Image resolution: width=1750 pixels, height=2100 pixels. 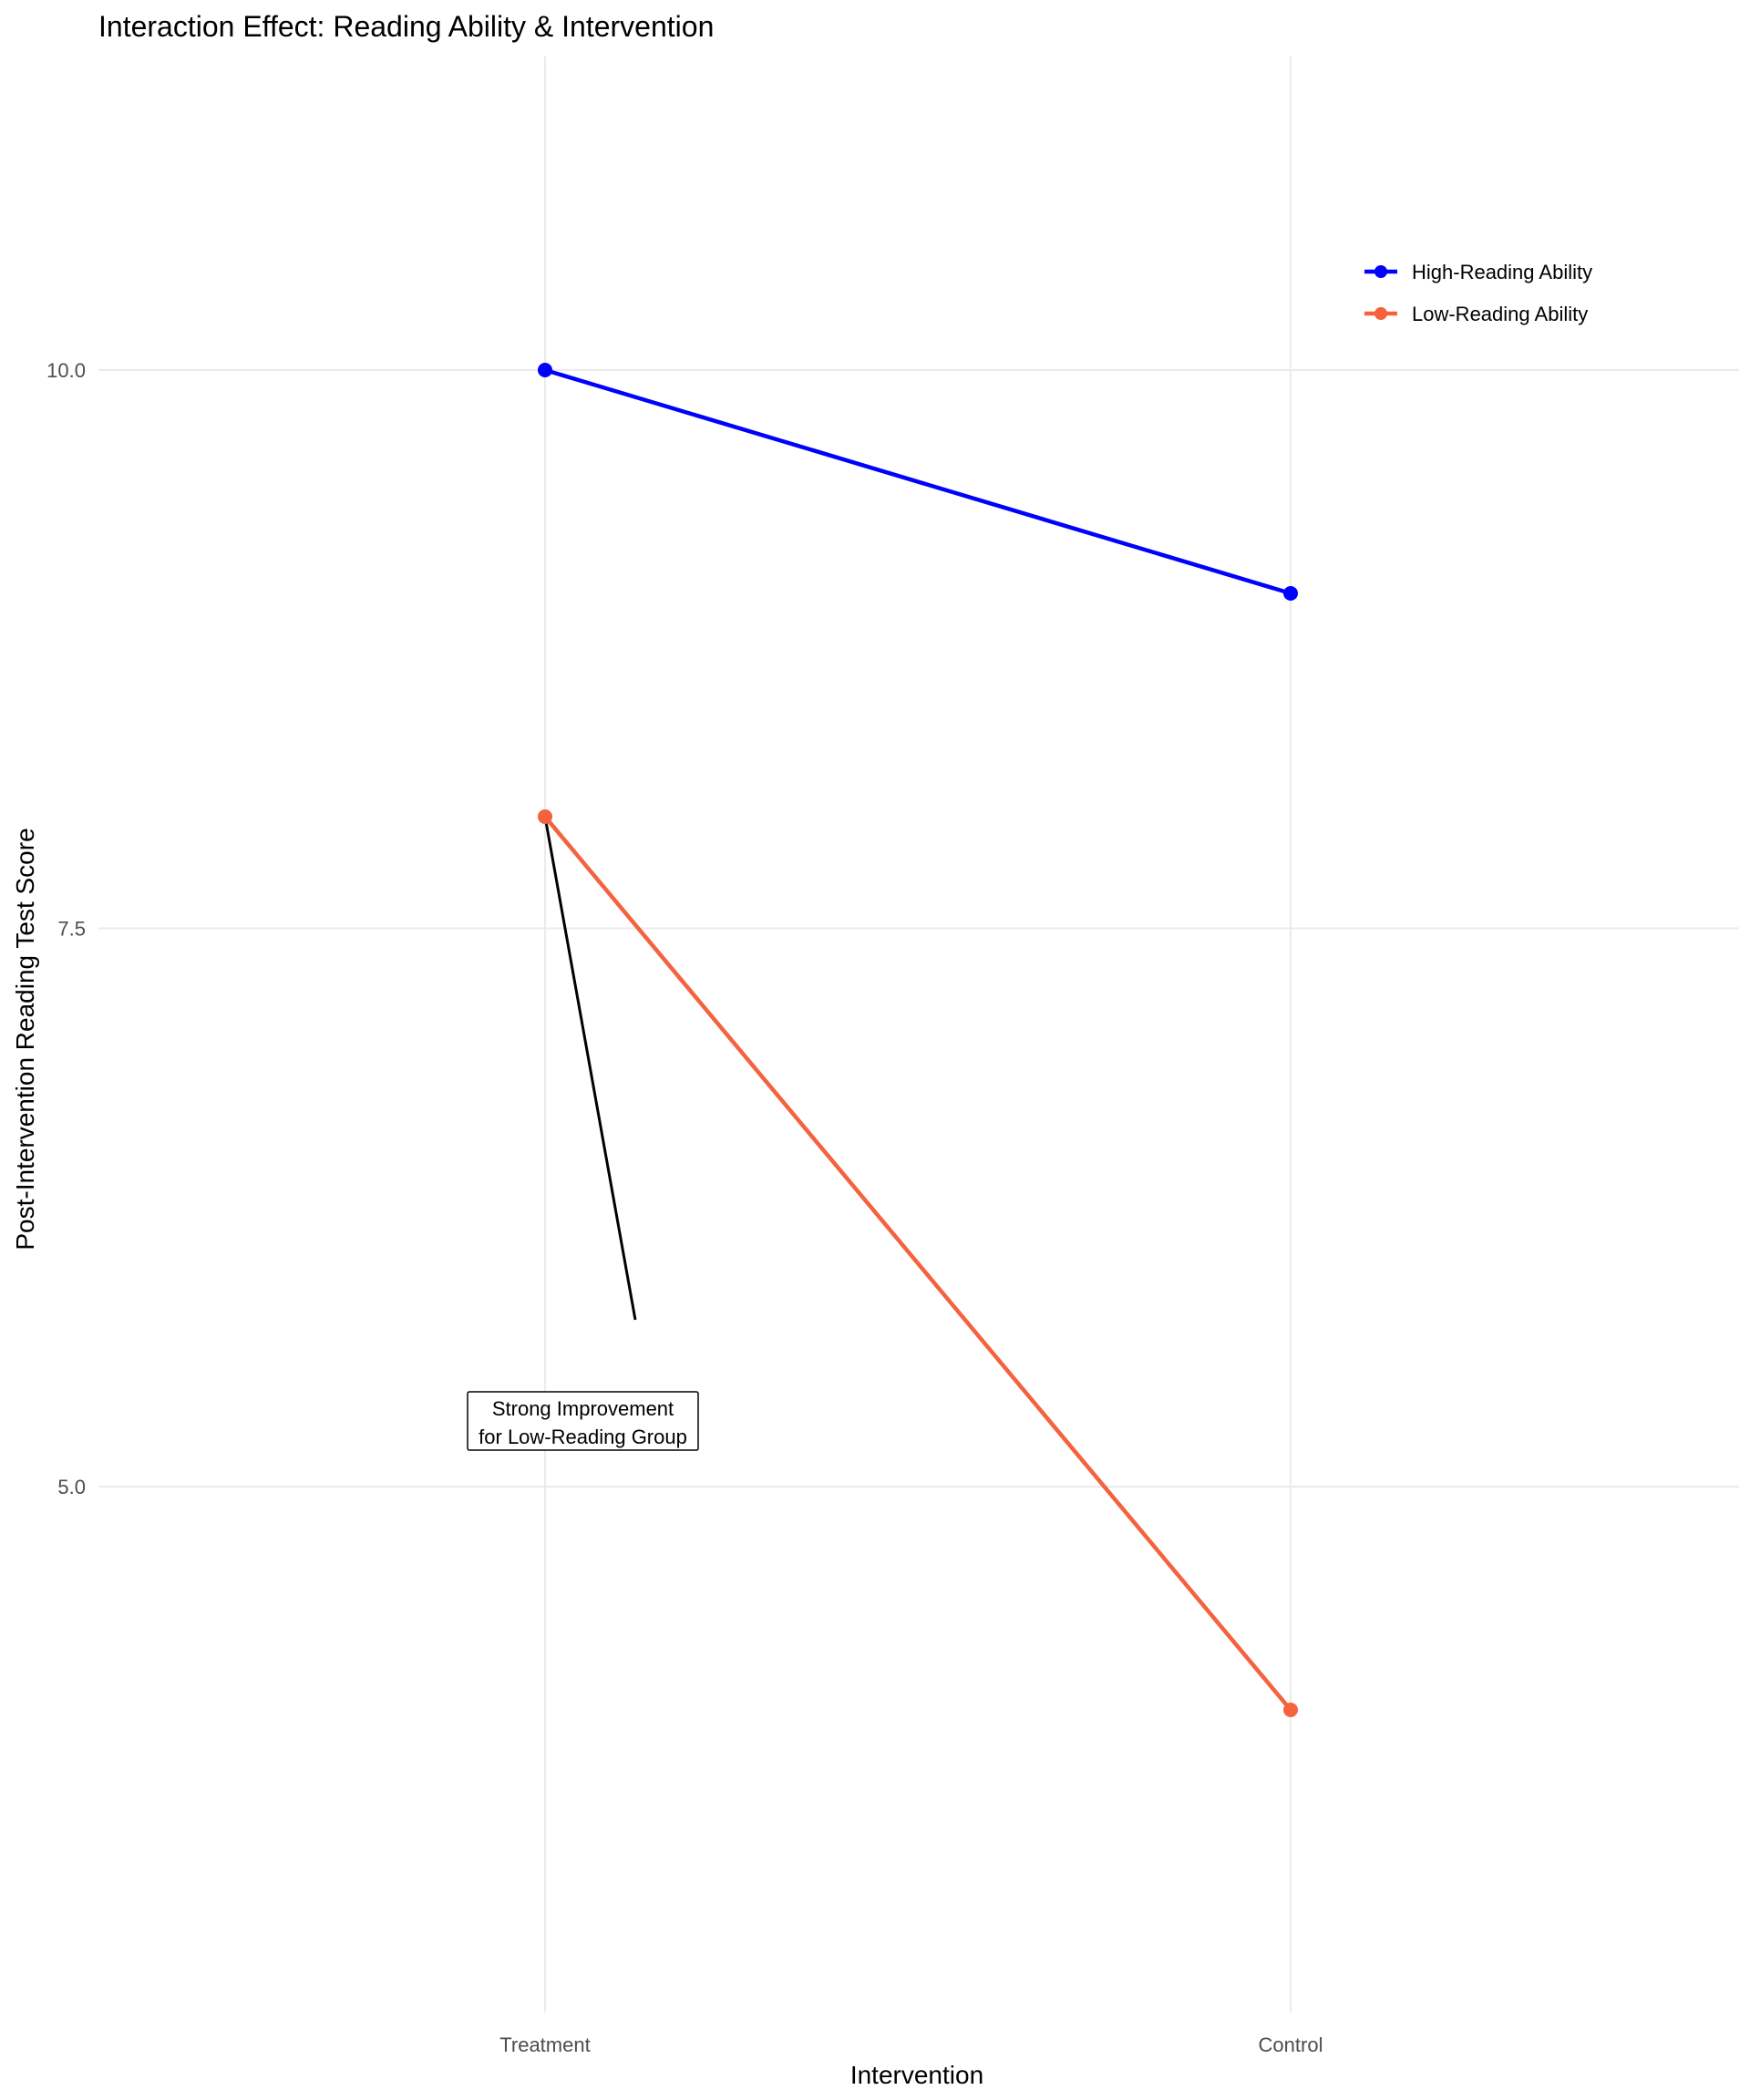 I want to click on y-tick-label: 7.5, so click(x=71, y=930).